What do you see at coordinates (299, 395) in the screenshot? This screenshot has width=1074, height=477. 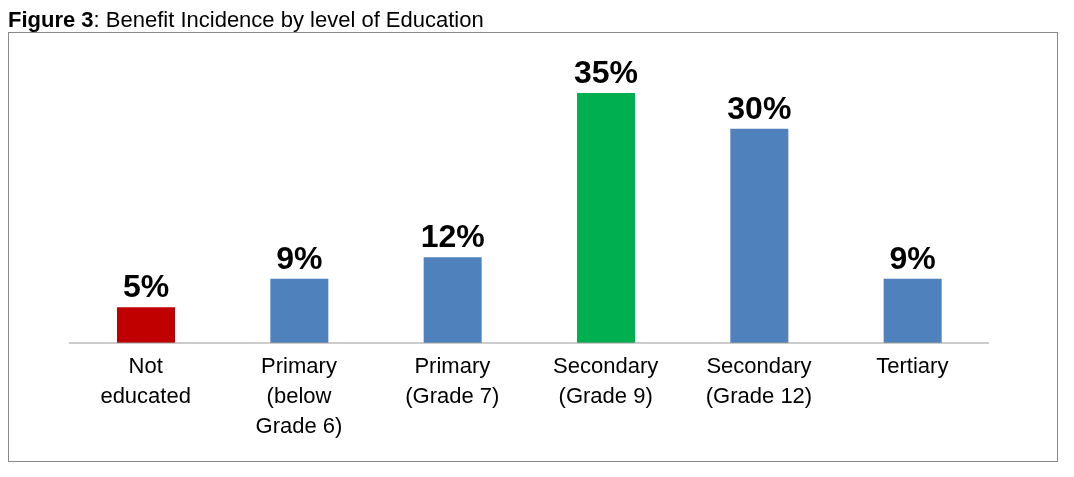 I see `x-tick-label: Primary (below Grade 6)` at bounding box center [299, 395].